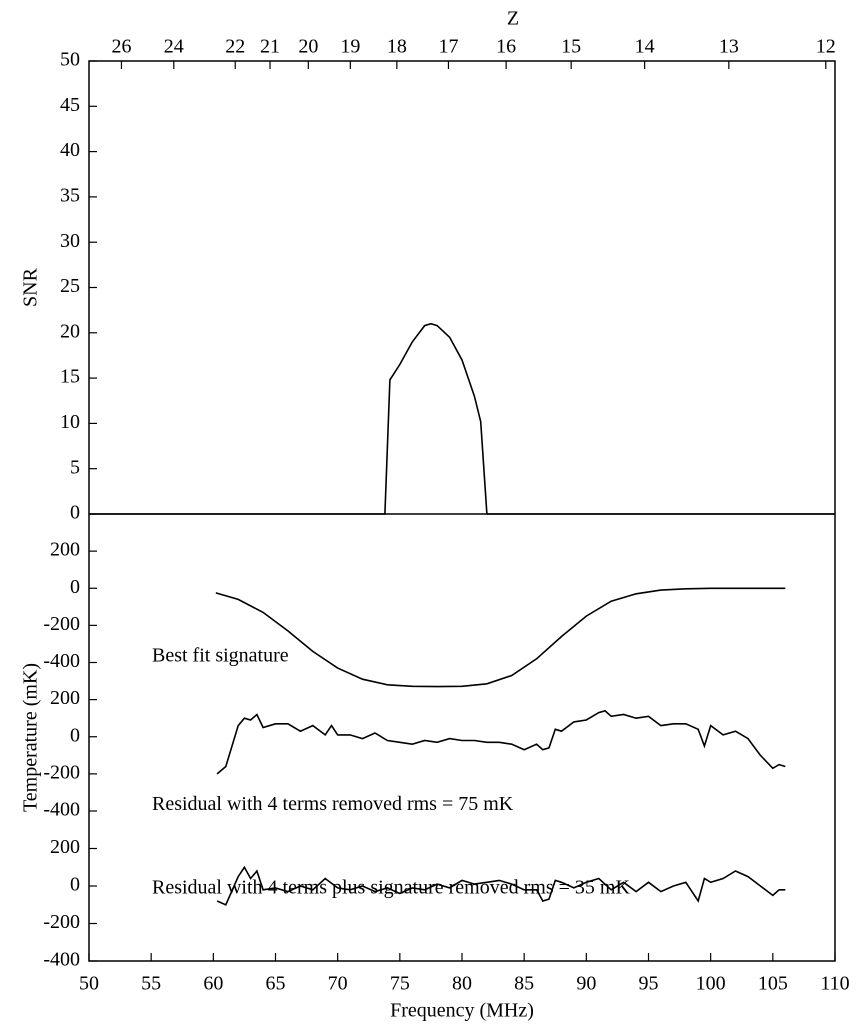 Image resolution: width=858 pixels, height=1035 pixels. What do you see at coordinates (89, 984) in the screenshot?
I see `x-tick-label: 50` at bounding box center [89, 984].